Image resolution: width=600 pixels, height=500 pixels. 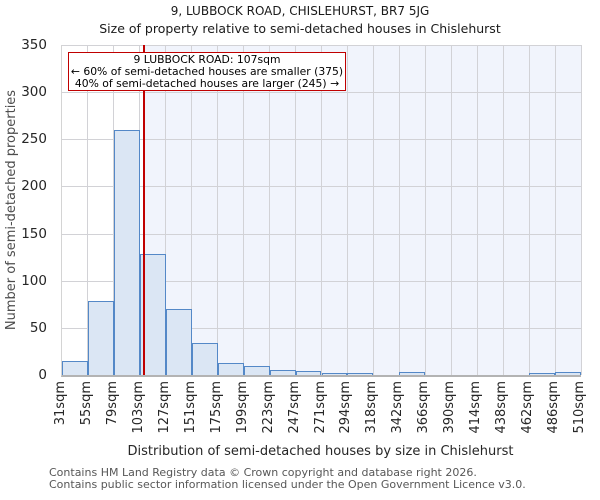 I want to click on x-tick-label: 462sqm, so click(x=528, y=407).